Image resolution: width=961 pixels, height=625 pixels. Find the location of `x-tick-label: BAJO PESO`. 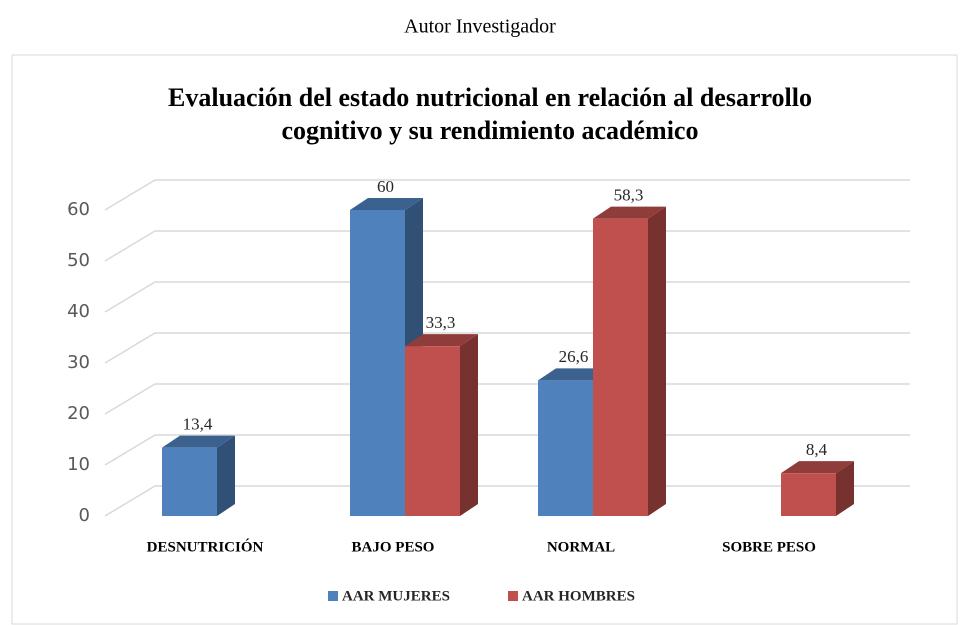

x-tick-label: BAJO PESO is located at coordinates (393, 547).